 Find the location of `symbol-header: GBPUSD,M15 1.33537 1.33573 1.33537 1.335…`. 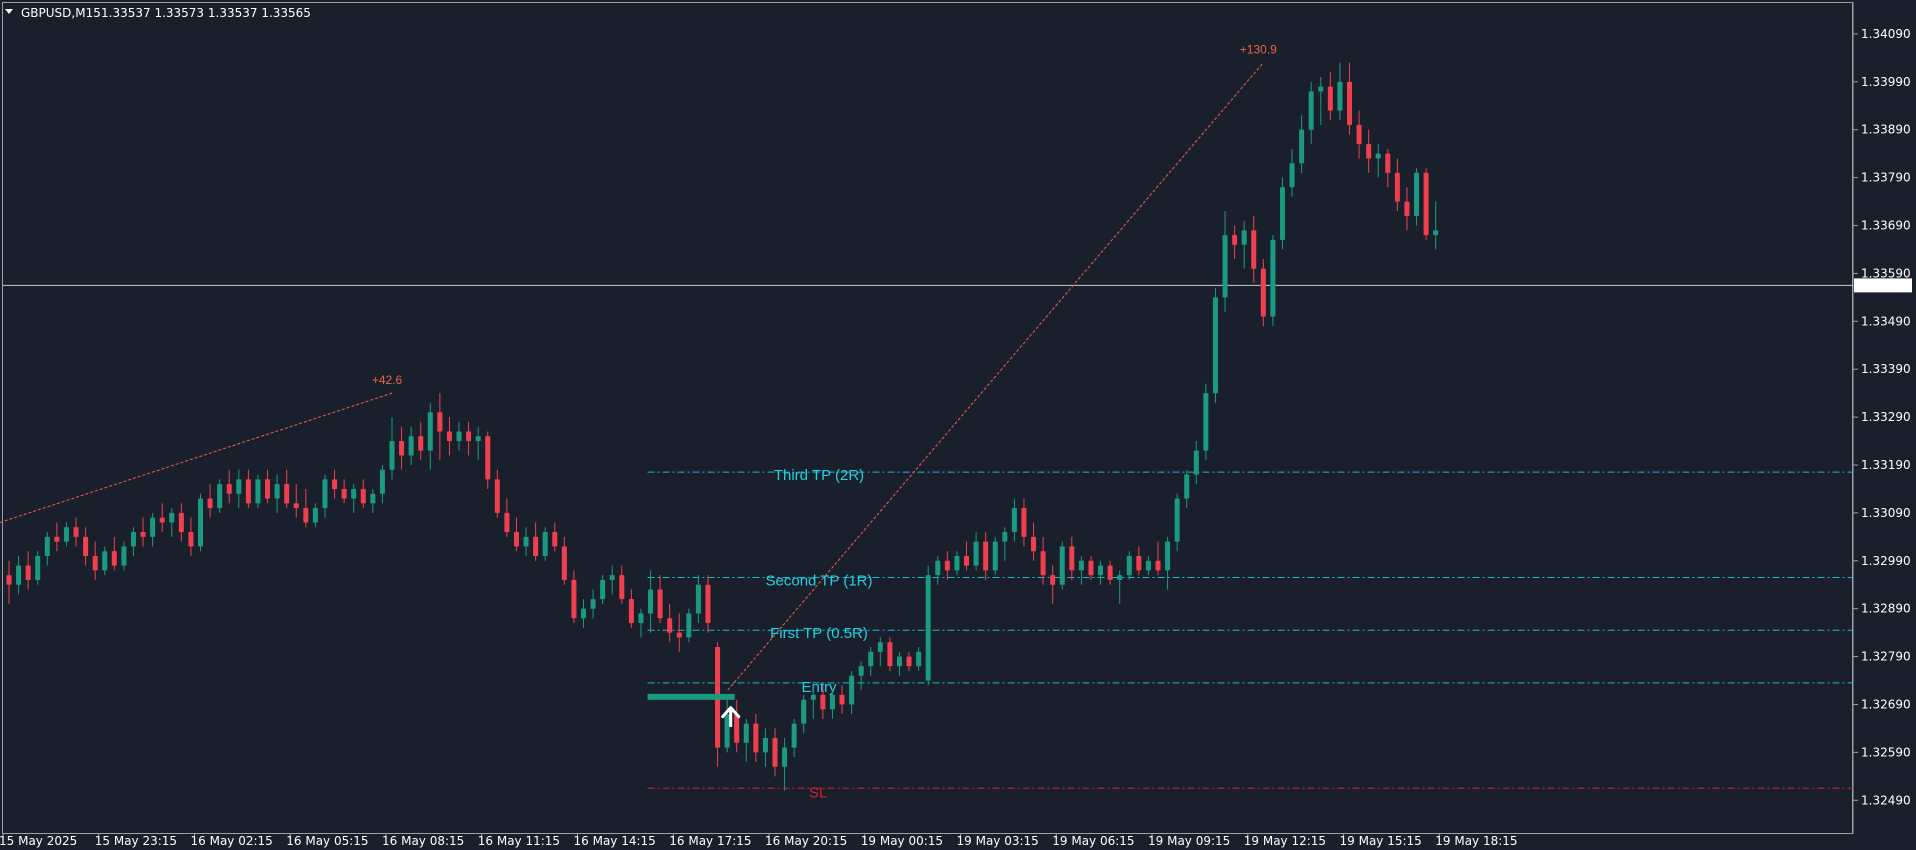

symbol-header: GBPUSD,M15 1.33537 1.33573 1.33537 1.335… is located at coordinates (158, 13).